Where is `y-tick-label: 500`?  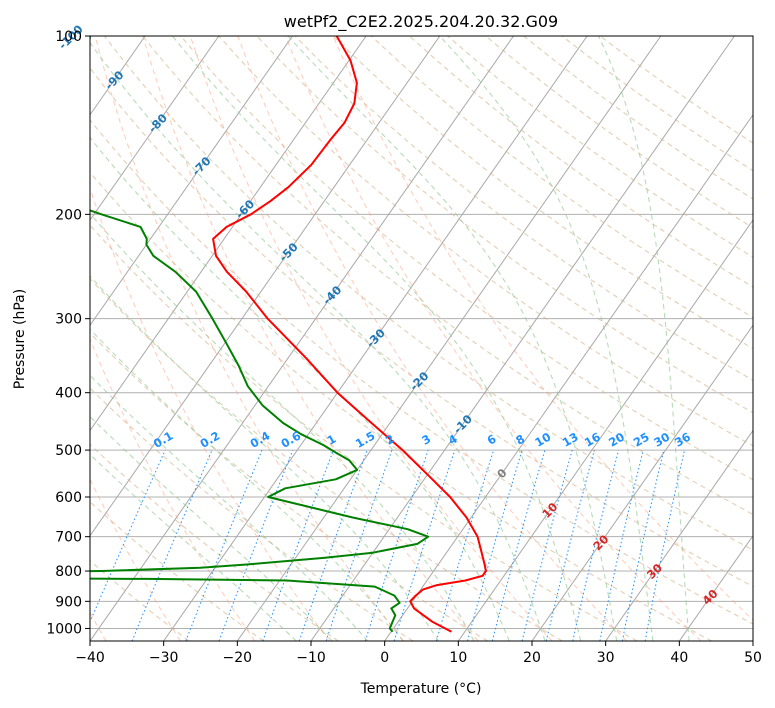
y-tick-label: 500 is located at coordinates (68, 451).